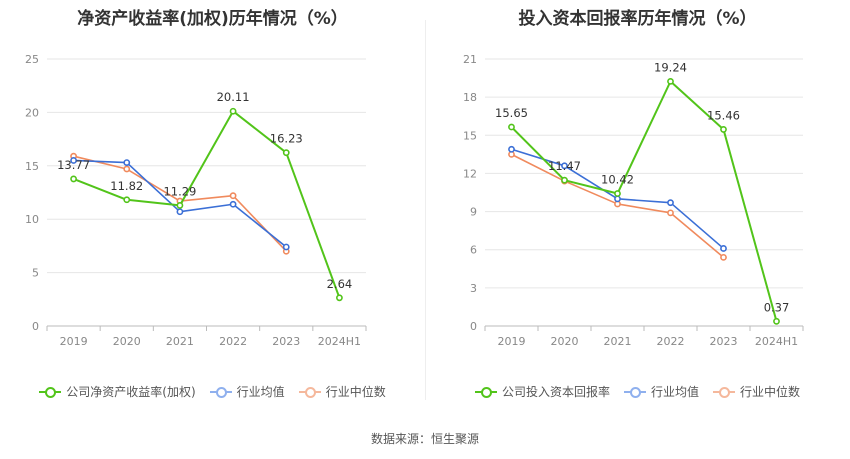 The image size is (850, 459). What do you see at coordinates (35, 273) in the screenshot?
I see `y-tick-label: 5` at bounding box center [35, 273].